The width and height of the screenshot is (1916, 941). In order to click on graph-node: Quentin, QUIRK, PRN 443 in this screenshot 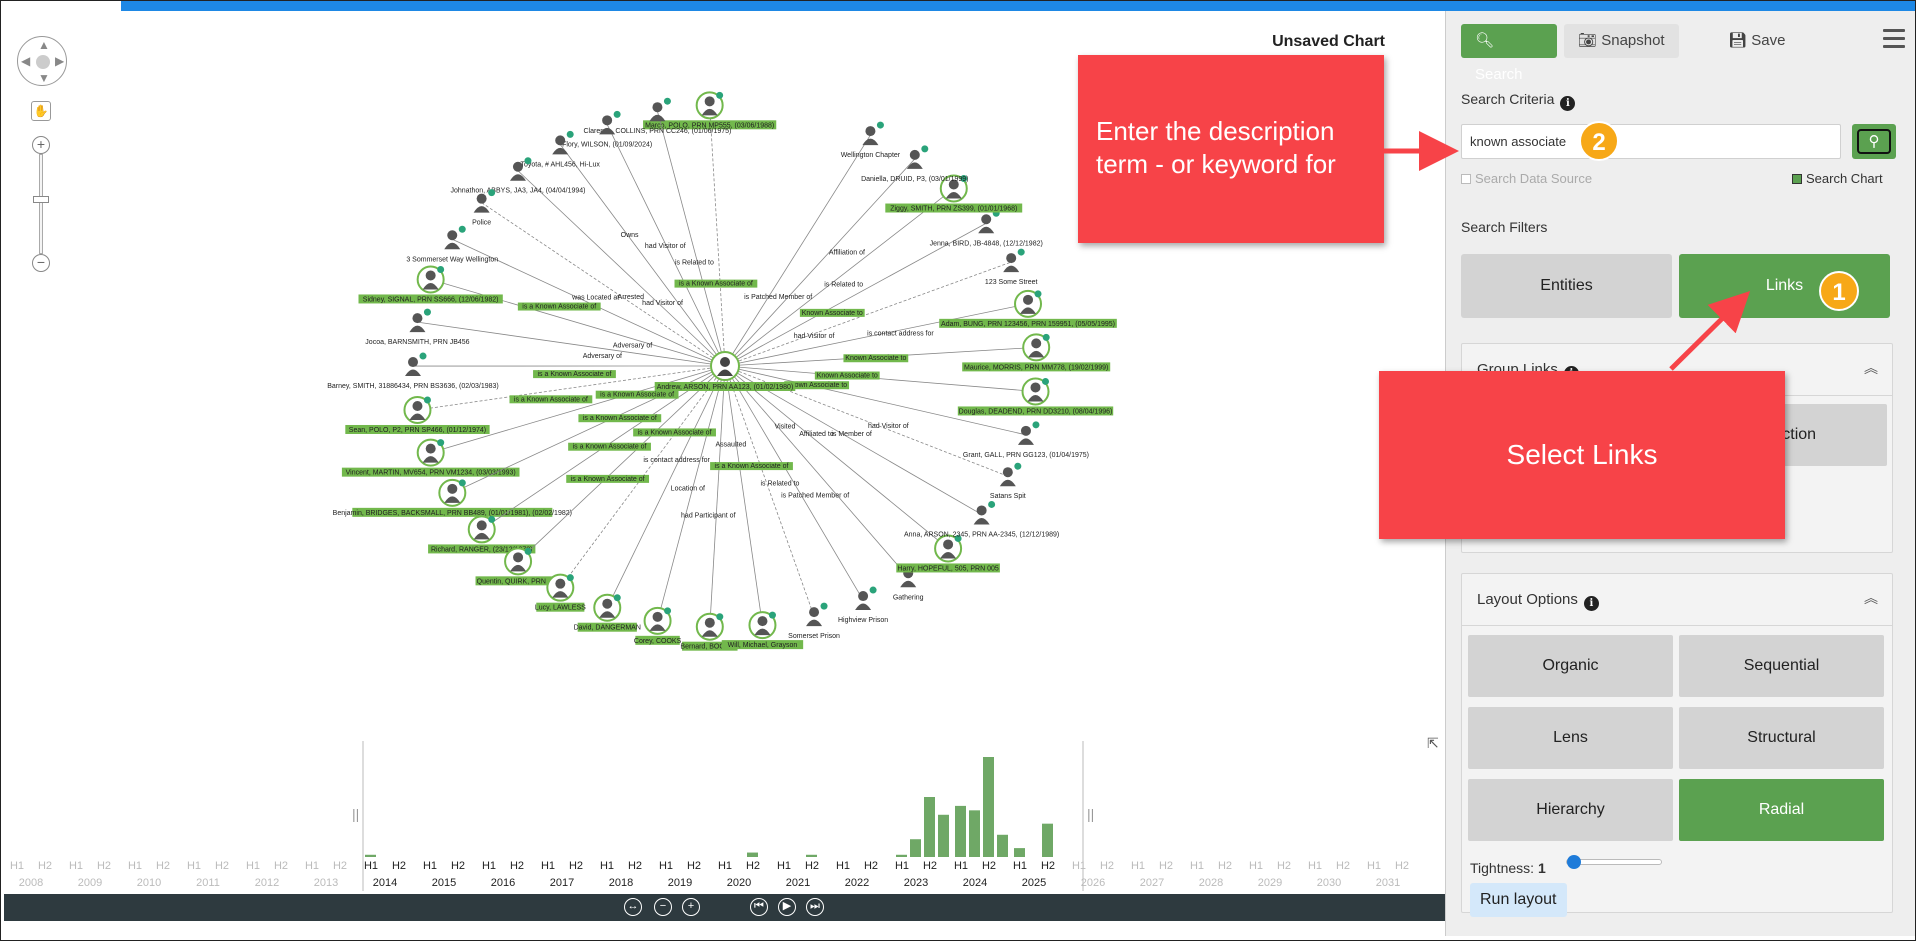, I will do `click(518, 566)`.